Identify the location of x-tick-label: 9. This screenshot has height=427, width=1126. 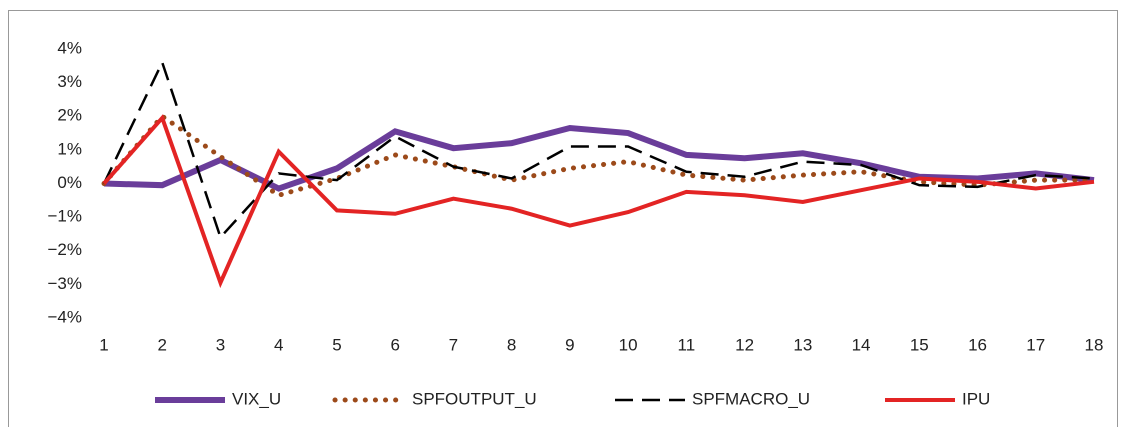
(569, 344).